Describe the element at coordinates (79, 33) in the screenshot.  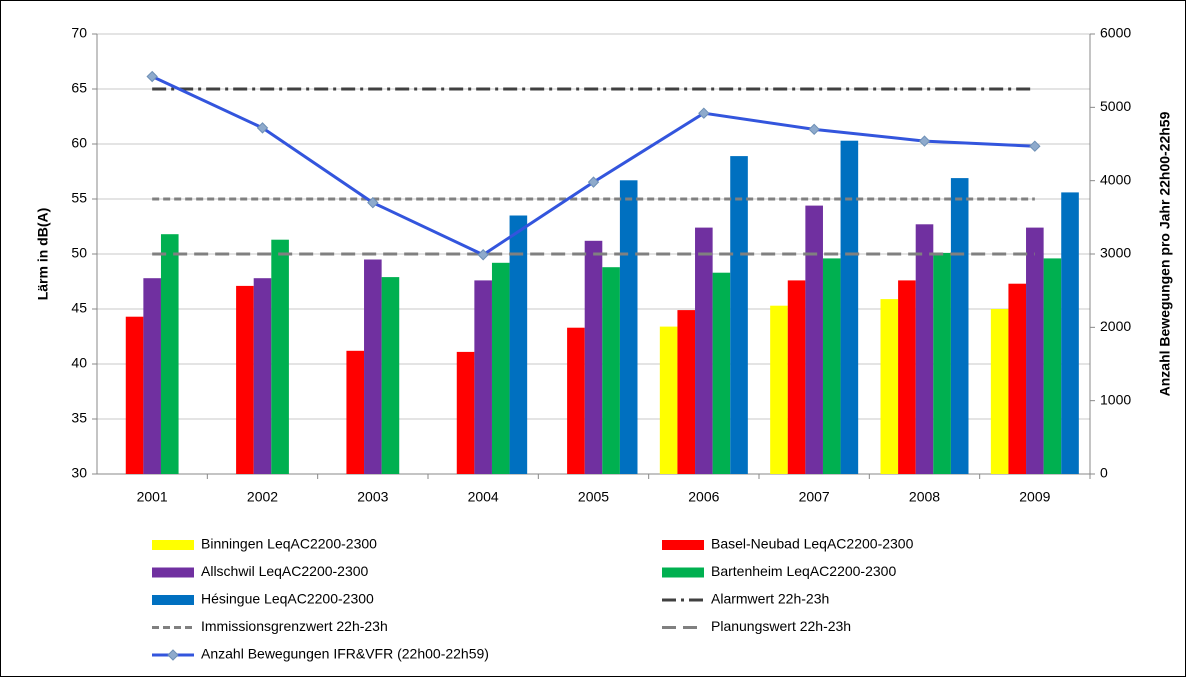
I see `y-tick-label: 70` at that location.